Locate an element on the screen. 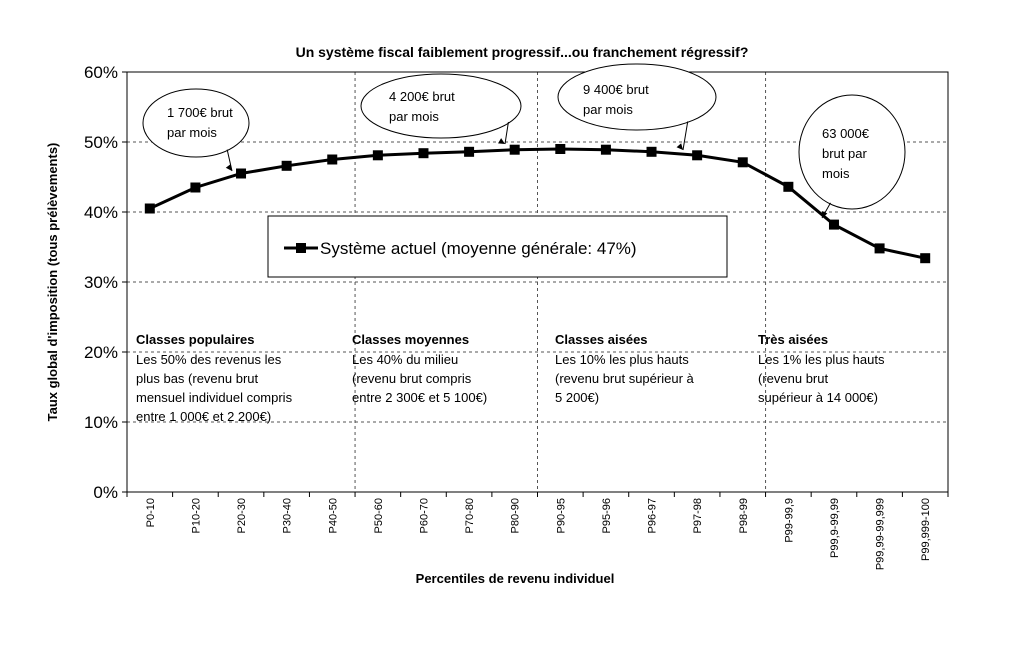  annotation-bubble: 9 400€ brut par mois is located at coordinates (637, 107).